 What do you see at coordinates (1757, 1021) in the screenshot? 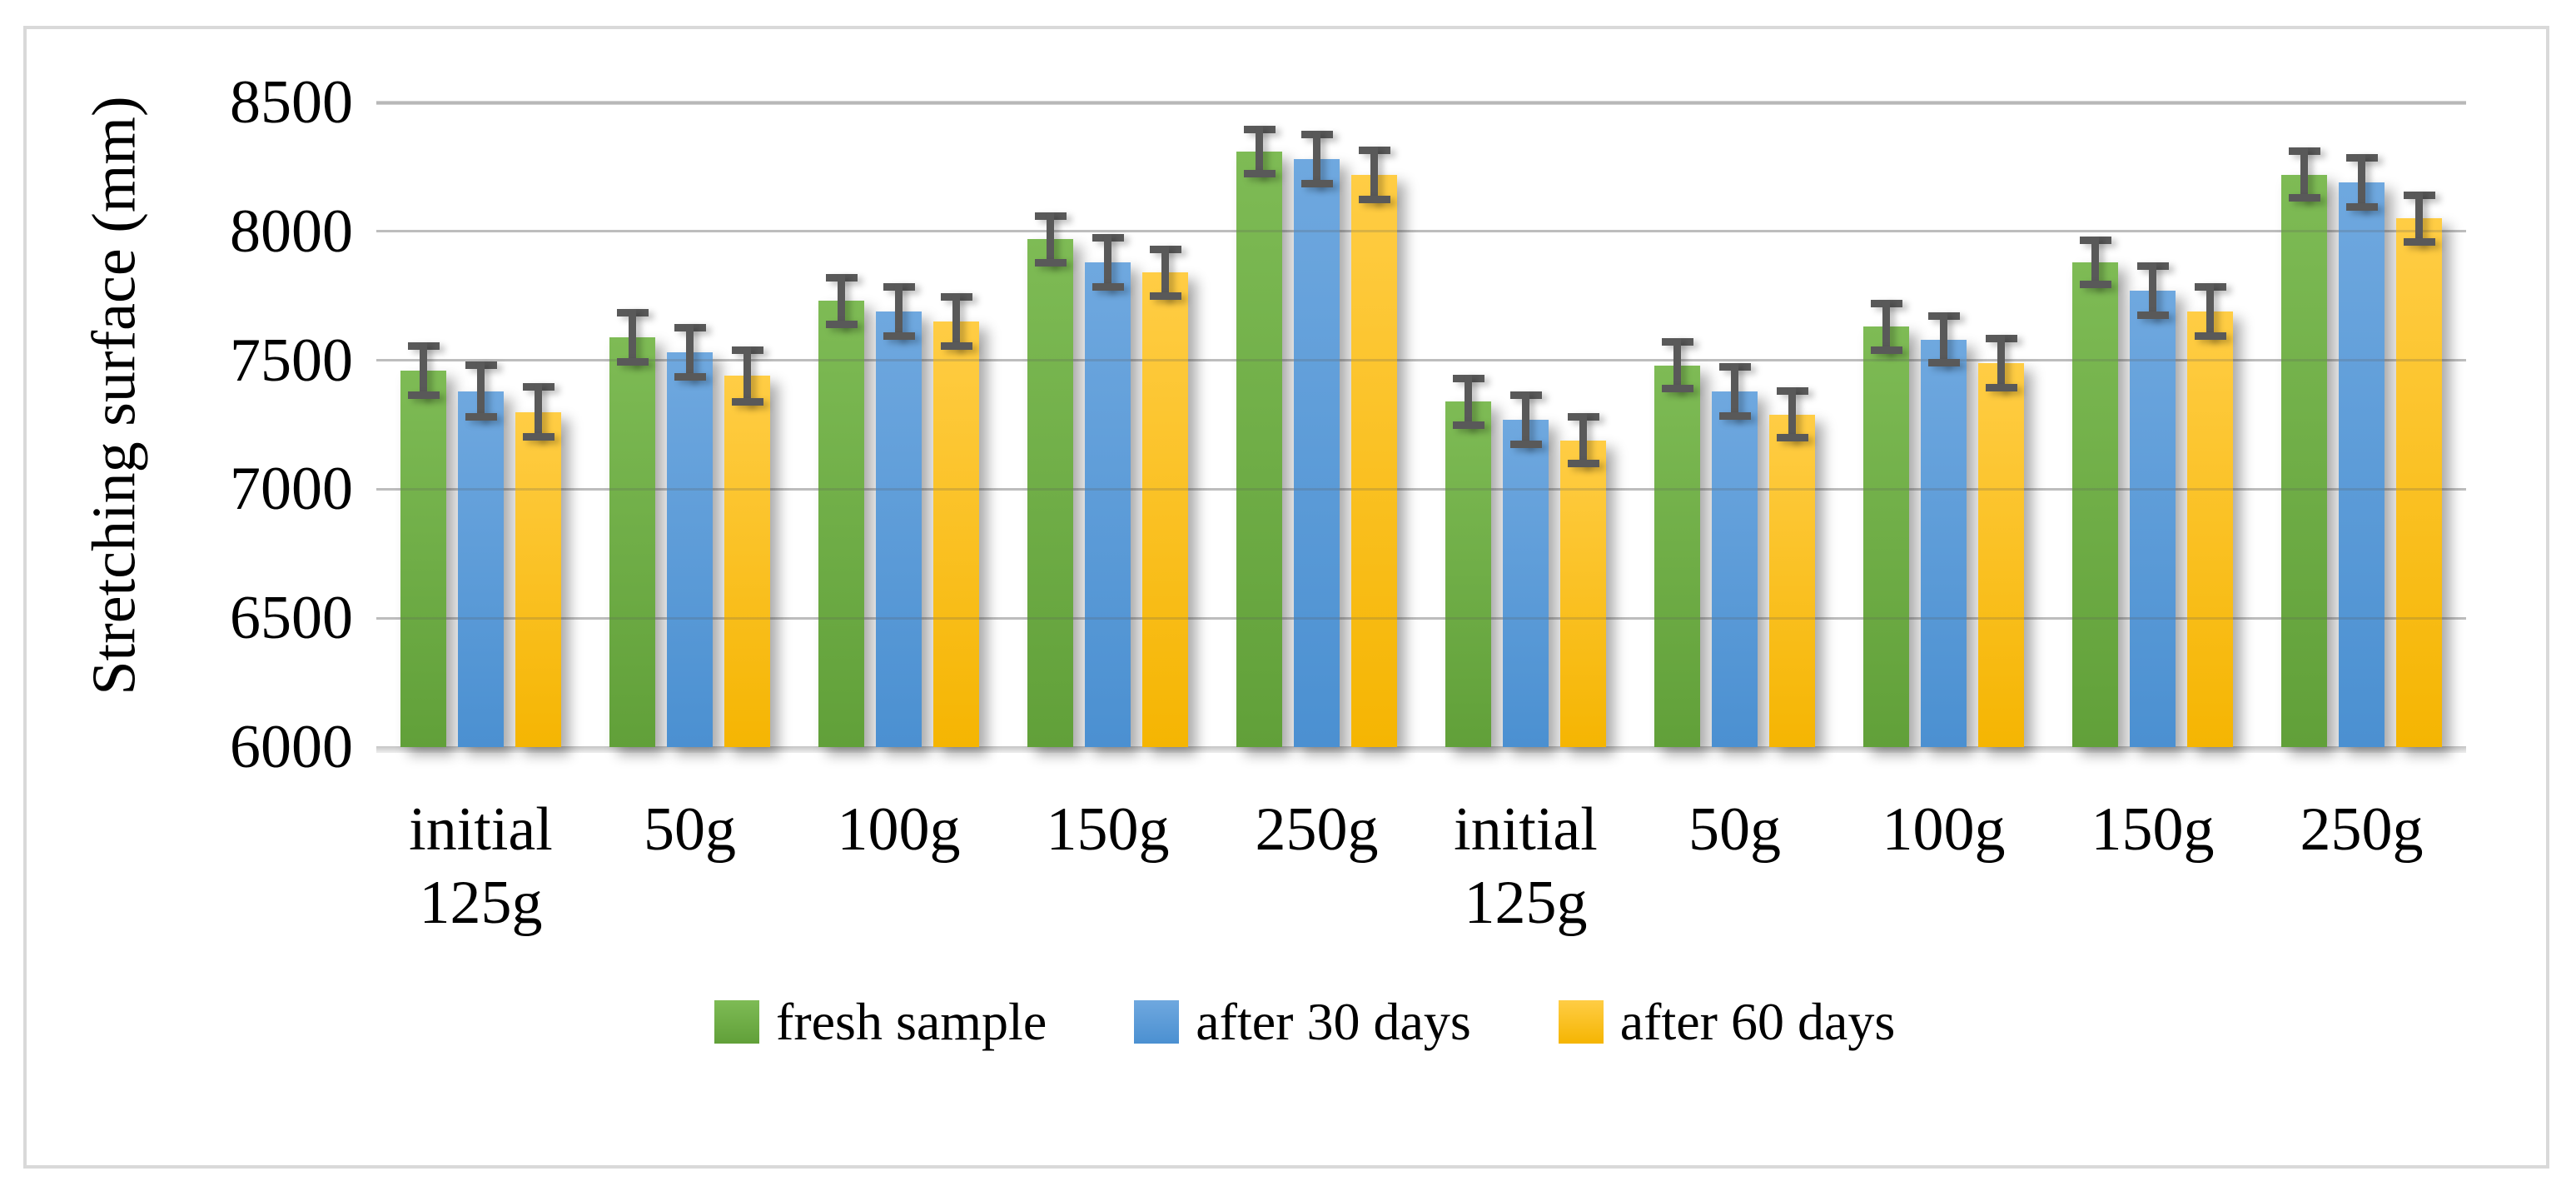
I see `legend-label: after 60 days` at bounding box center [1757, 1021].